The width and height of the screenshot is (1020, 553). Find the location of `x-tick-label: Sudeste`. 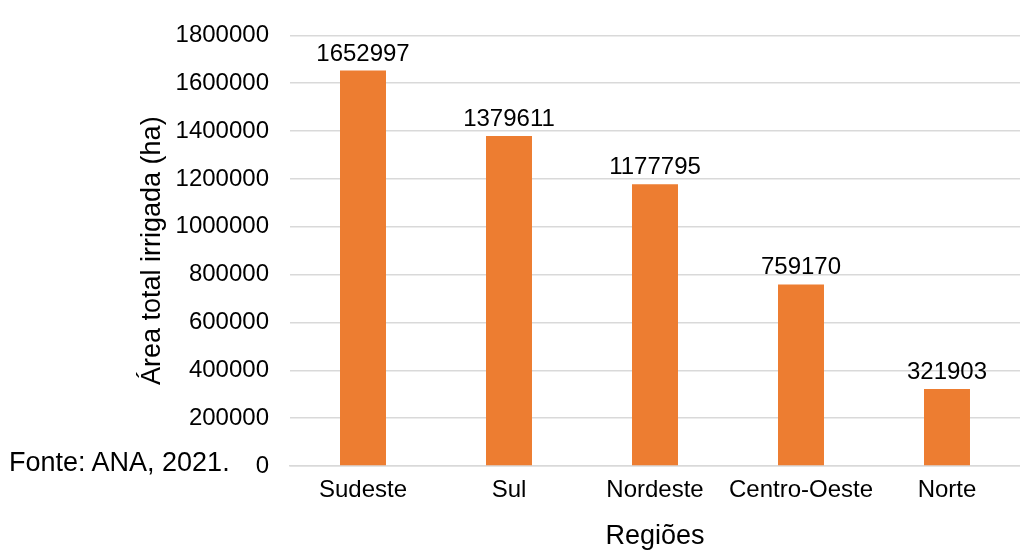

x-tick-label: Sudeste is located at coordinates (363, 489).